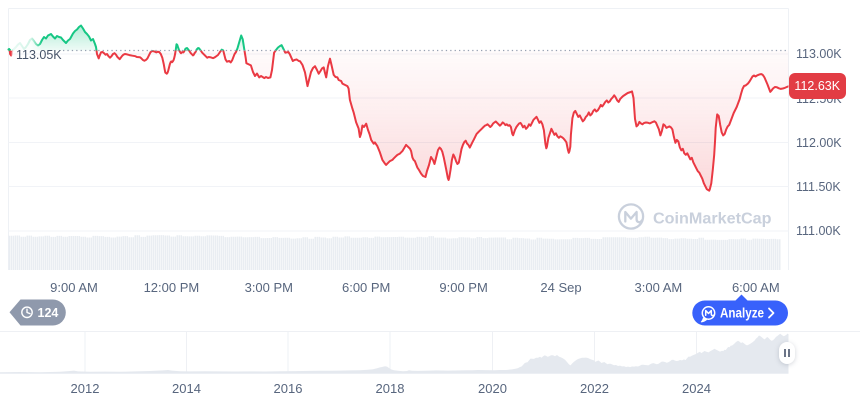 The width and height of the screenshot is (860, 401). What do you see at coordinates (712, 219) in the screenshot?
I see `svg-text: CoinMarketCap` at bounding box center [712, 219].